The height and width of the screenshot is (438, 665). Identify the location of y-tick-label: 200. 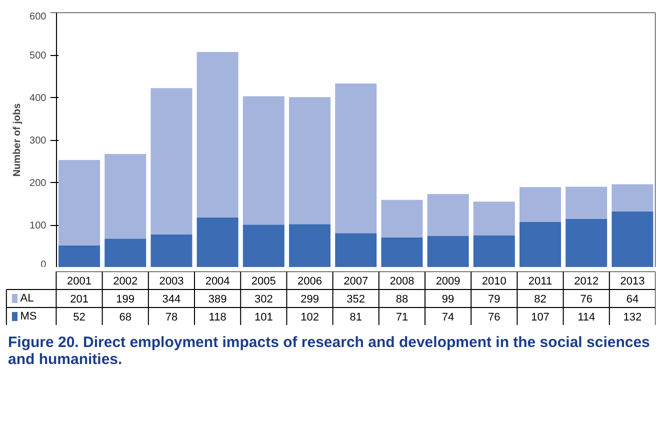
(38, 183).